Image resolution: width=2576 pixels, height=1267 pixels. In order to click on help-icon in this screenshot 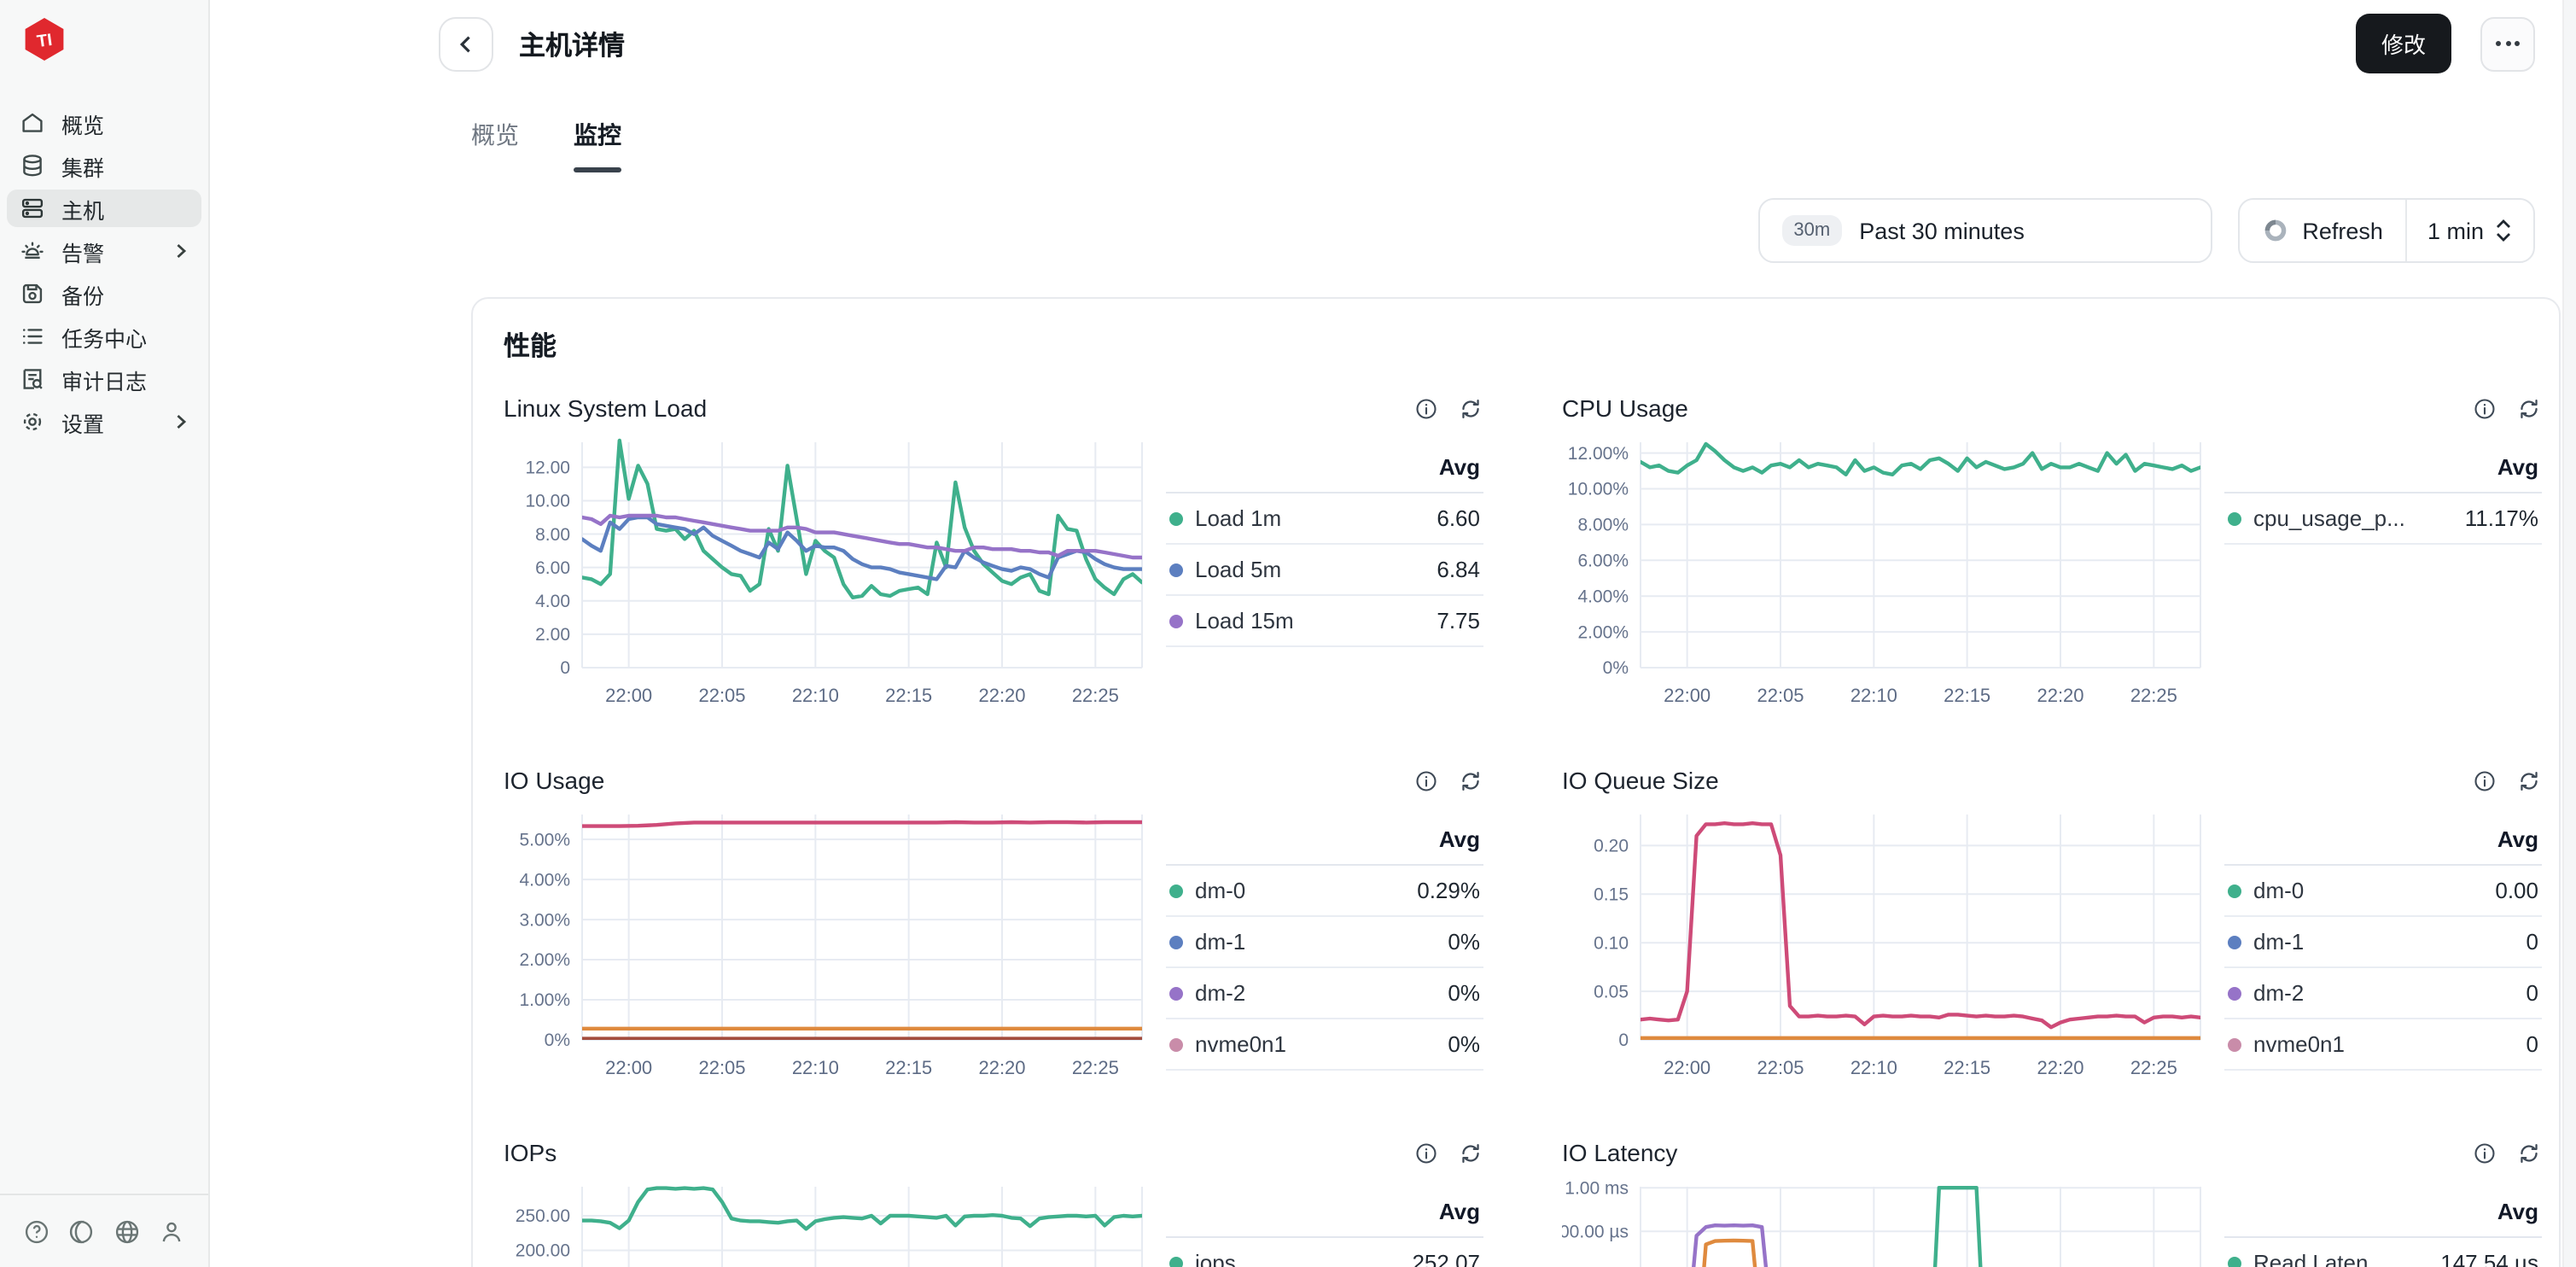, I will do `click(36, 1231)`.